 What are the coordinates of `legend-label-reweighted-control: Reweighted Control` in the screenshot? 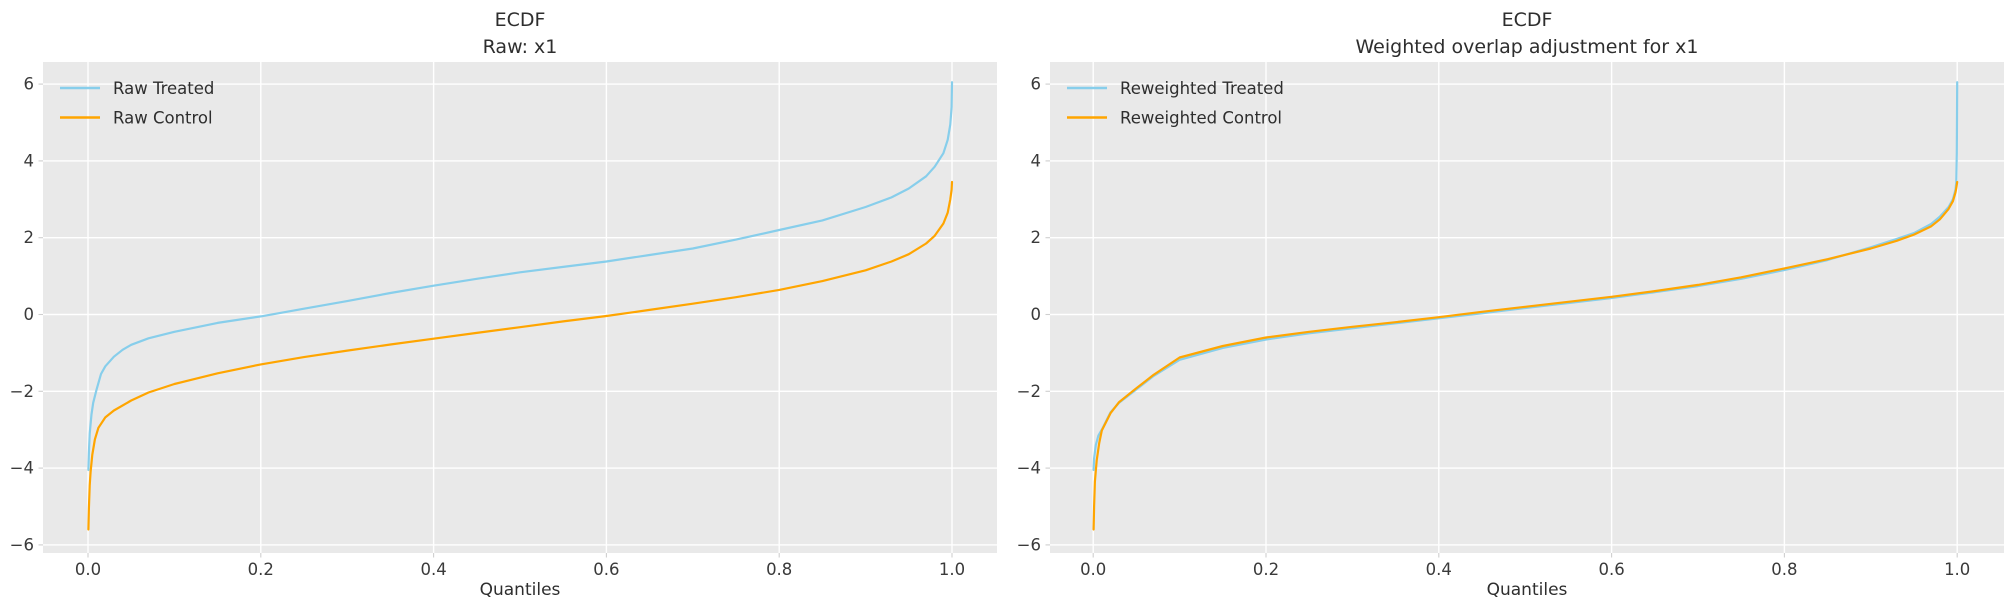 It's located at (1201, 118).